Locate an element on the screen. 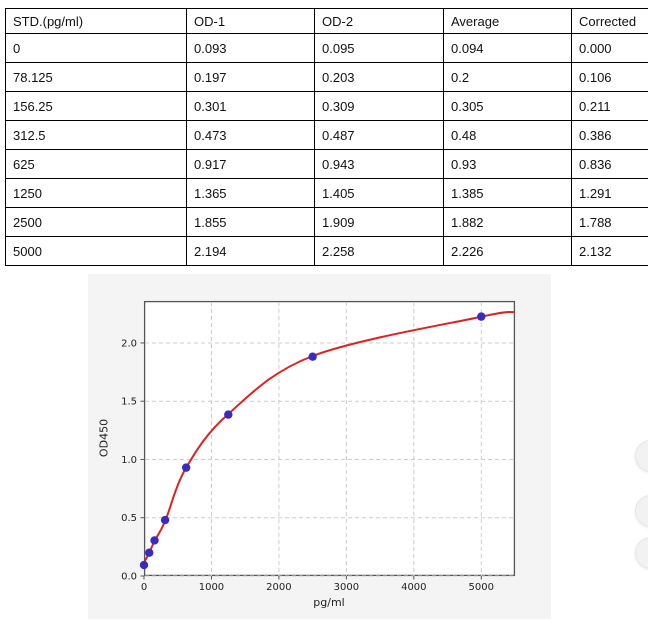 Image resolution: width=648 pixels, height=620 pixels. table-row: 0 0.093 0.095 0.094 0.000 is located at coordinates (326, 48).